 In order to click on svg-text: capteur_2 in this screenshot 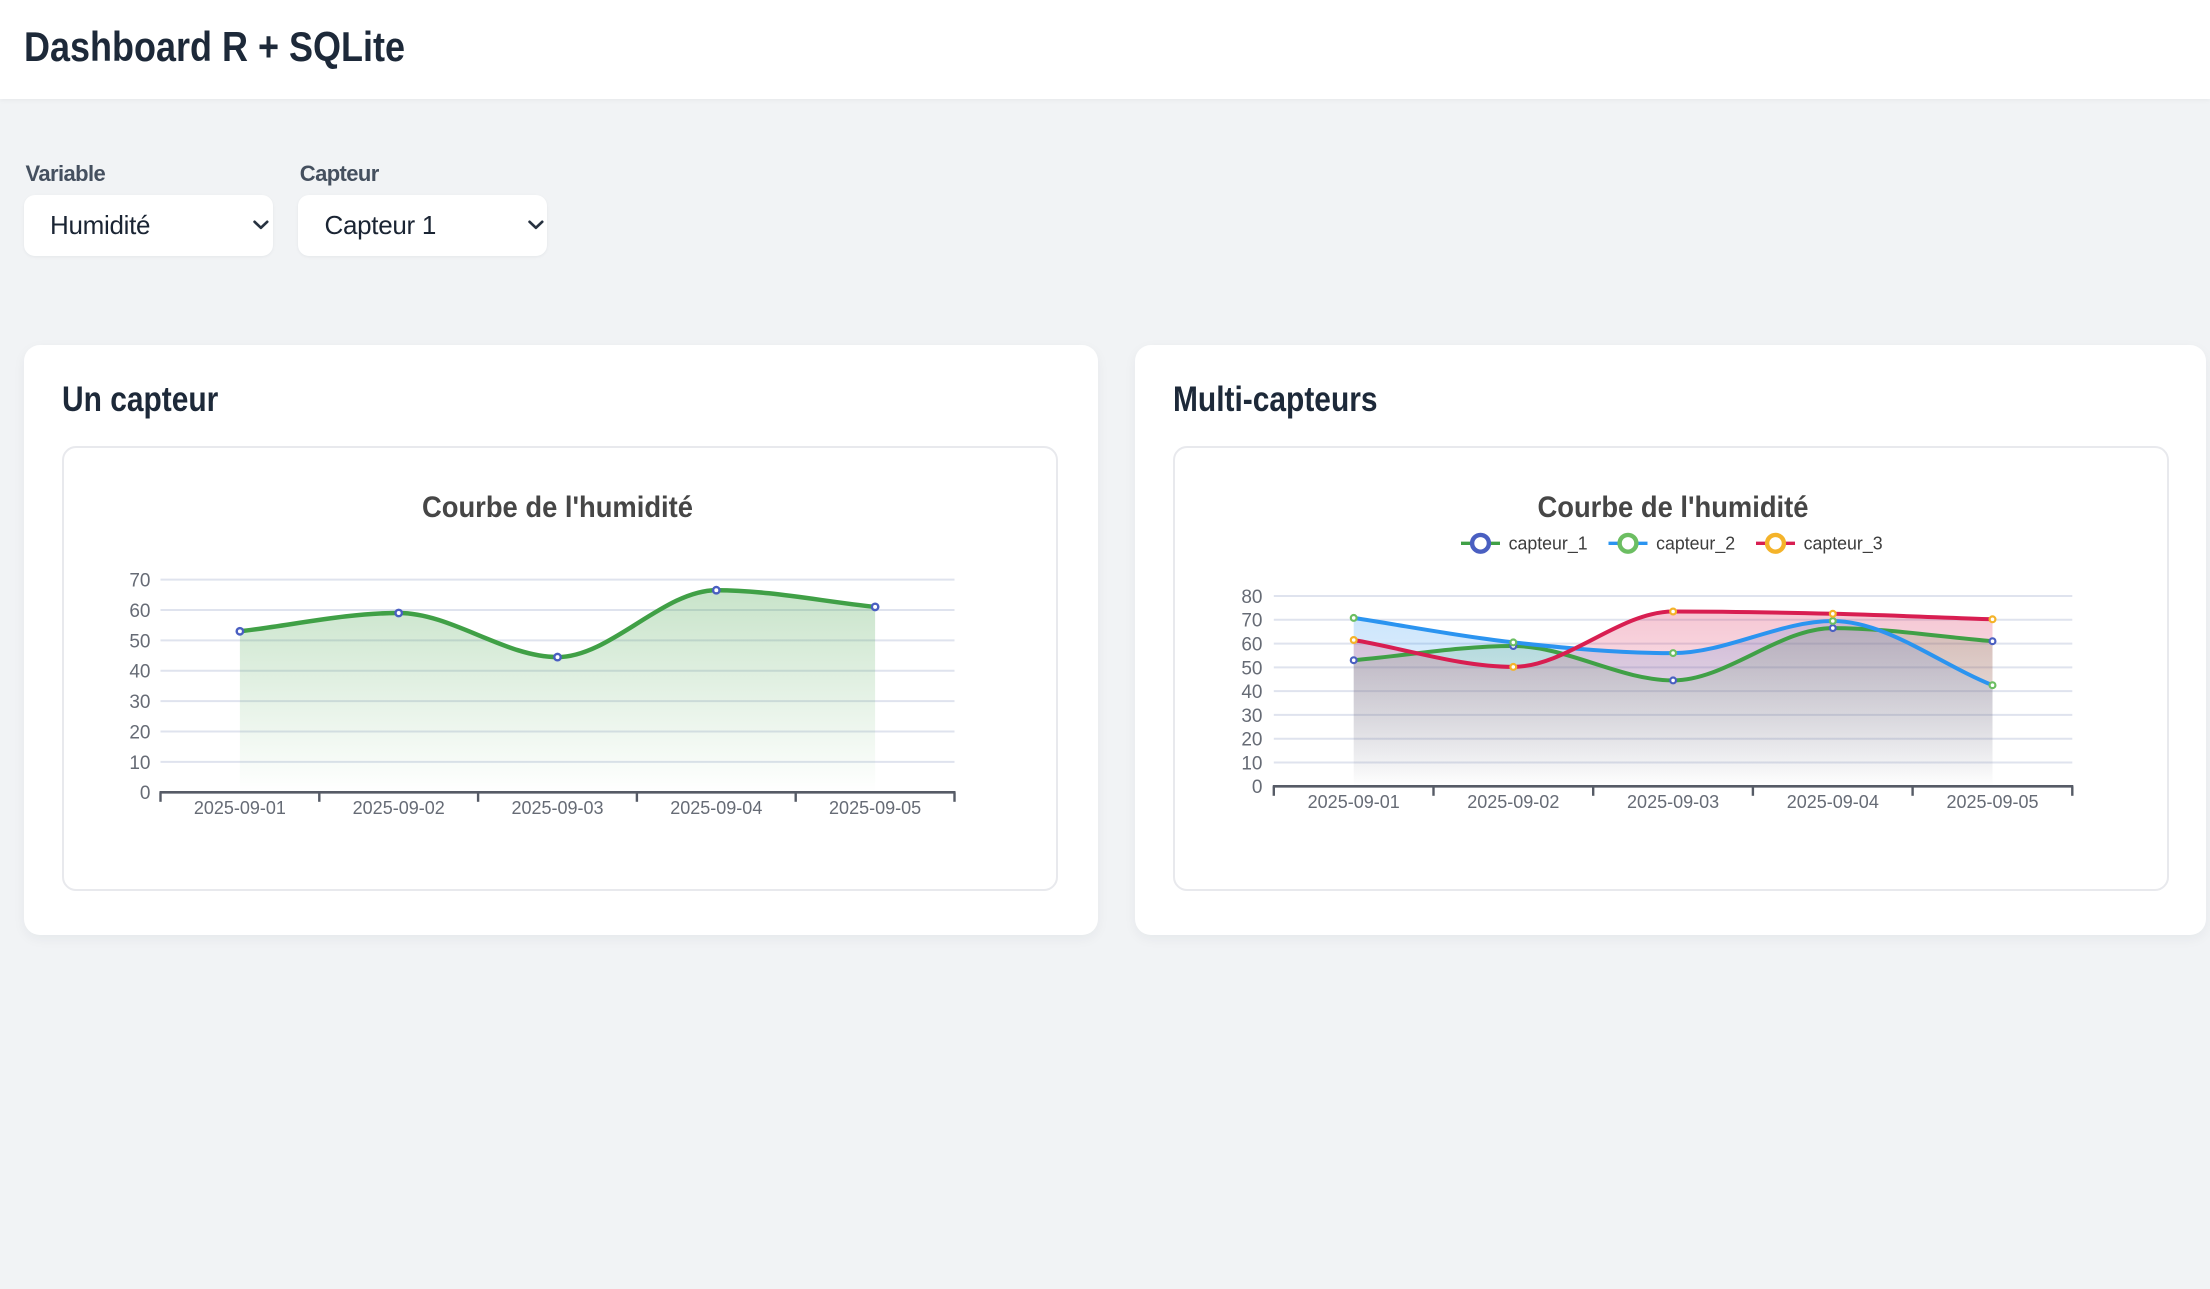, I will do `click(1695, 543)`.